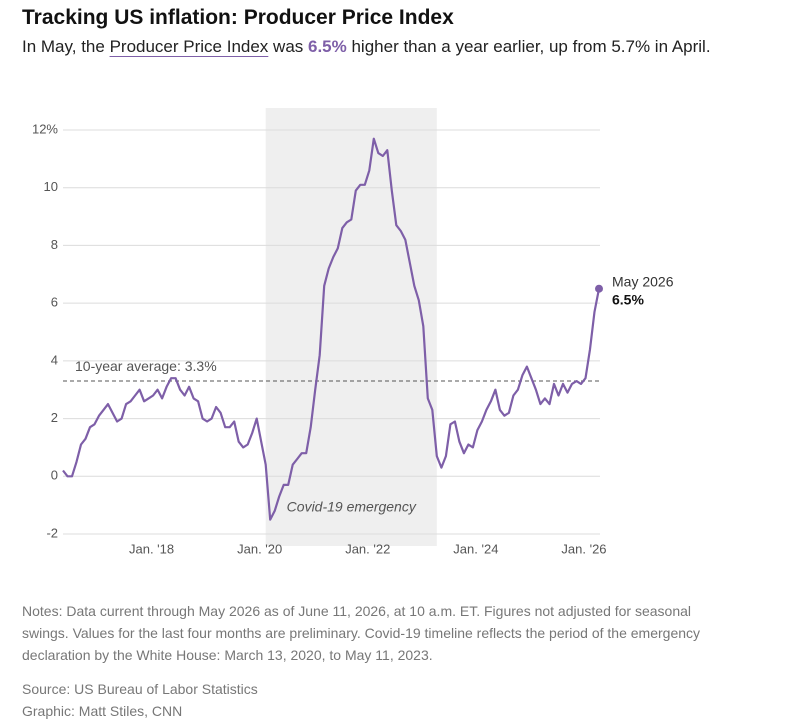 The width and height of the screenshot is (800, 722). Describe the element at coordinates (288, 46) in the screenshot. I see `subtitle-text: was` at that location.